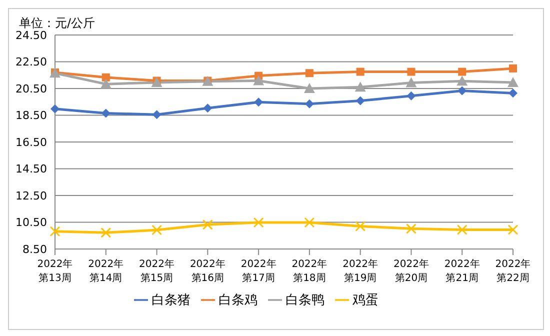  I want to click on legend-label: 白条鸭, so click(305, 300).